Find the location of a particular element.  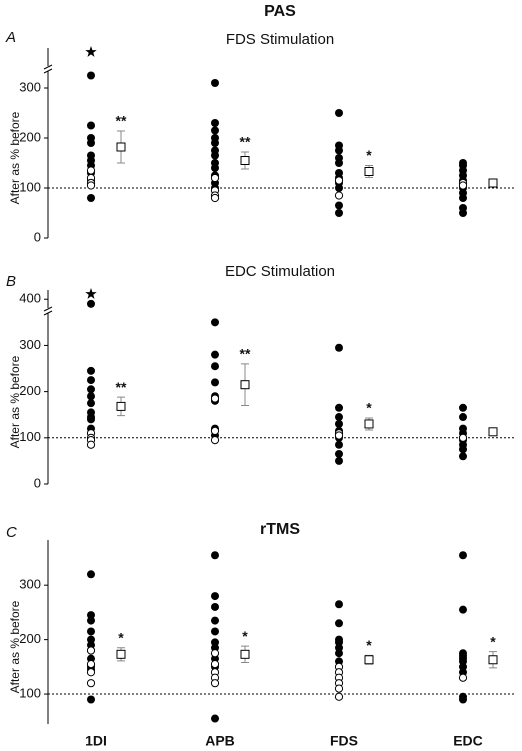

panel-subtitle: EDC Stimulation is located at coordinates (280, 271).